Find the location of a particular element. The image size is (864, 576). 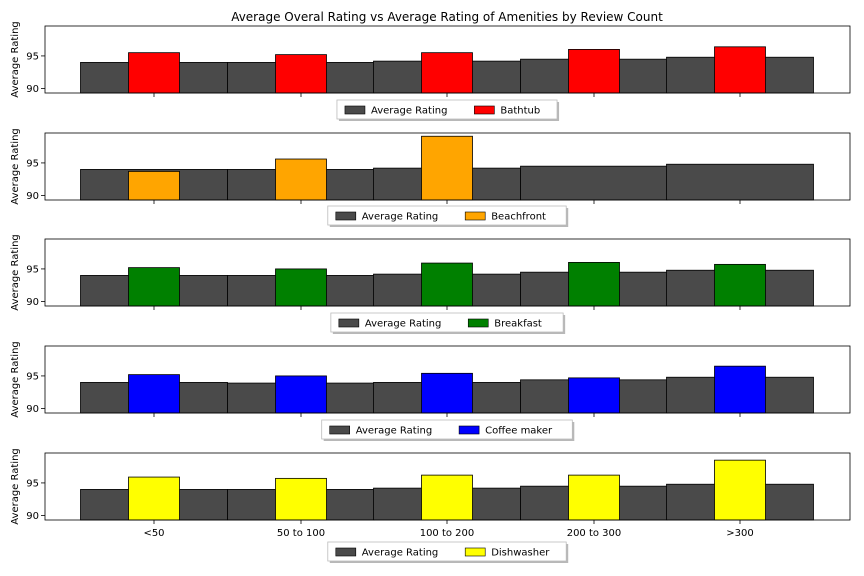

legend-label-amenity: Coffee maker is located at coordinates (519, 431).